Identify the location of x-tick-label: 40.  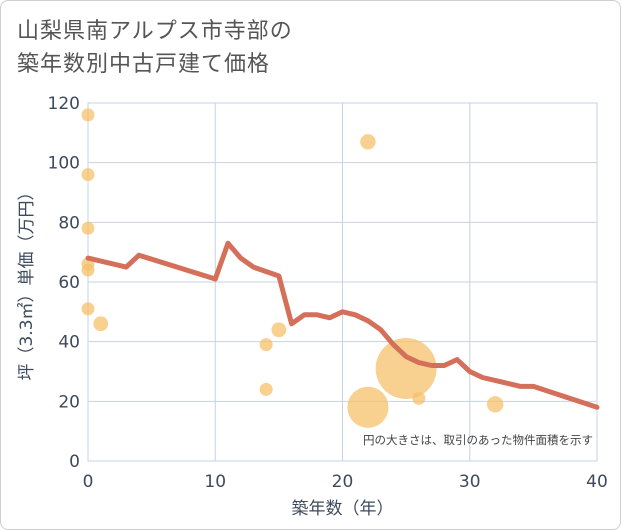
(597, 482).